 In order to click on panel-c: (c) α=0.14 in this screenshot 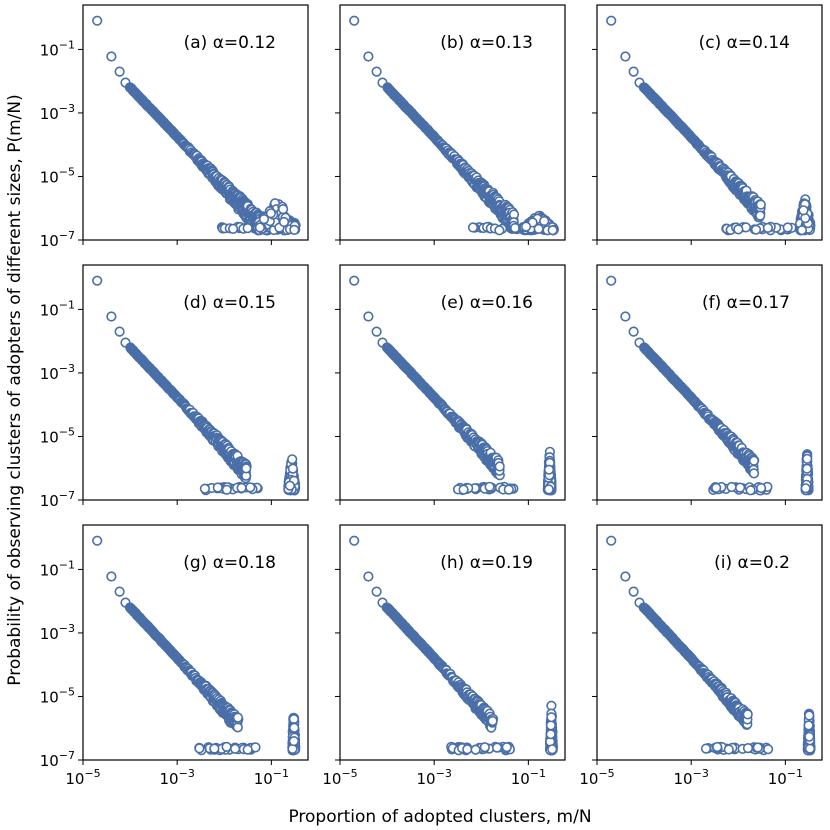, I will do `click(707, 124)`.